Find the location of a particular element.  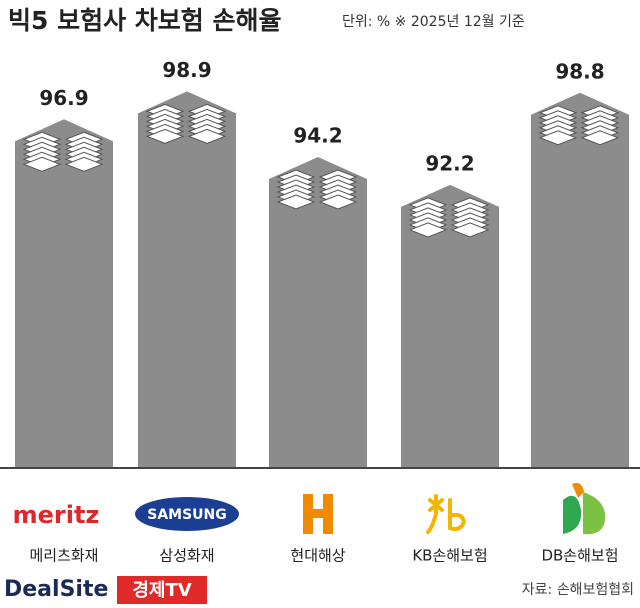

brand-tv: 경제TV is located at coordinates (161, 590).